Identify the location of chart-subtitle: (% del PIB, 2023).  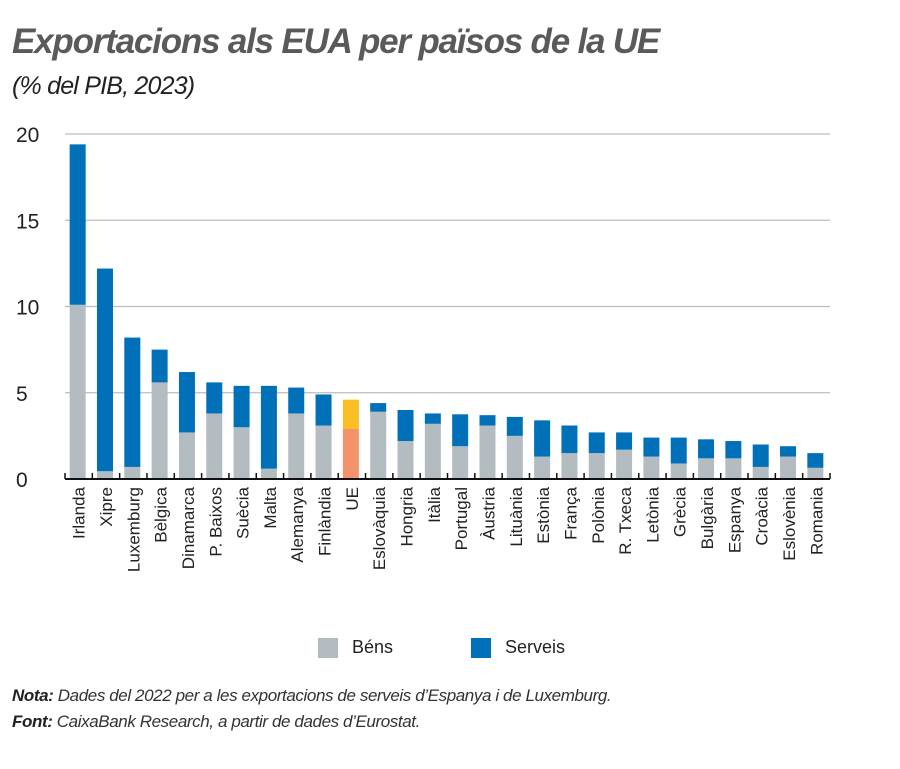
(103, 86).